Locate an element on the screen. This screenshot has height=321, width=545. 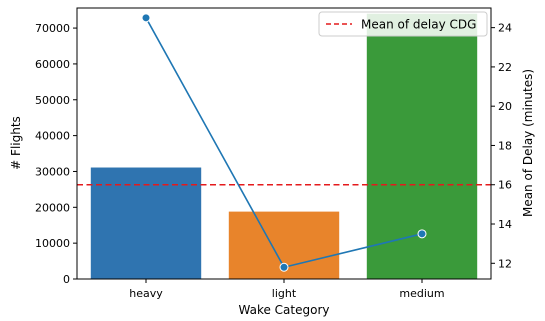
left-tick-label: 70000 is located at coordinates (52, 28).